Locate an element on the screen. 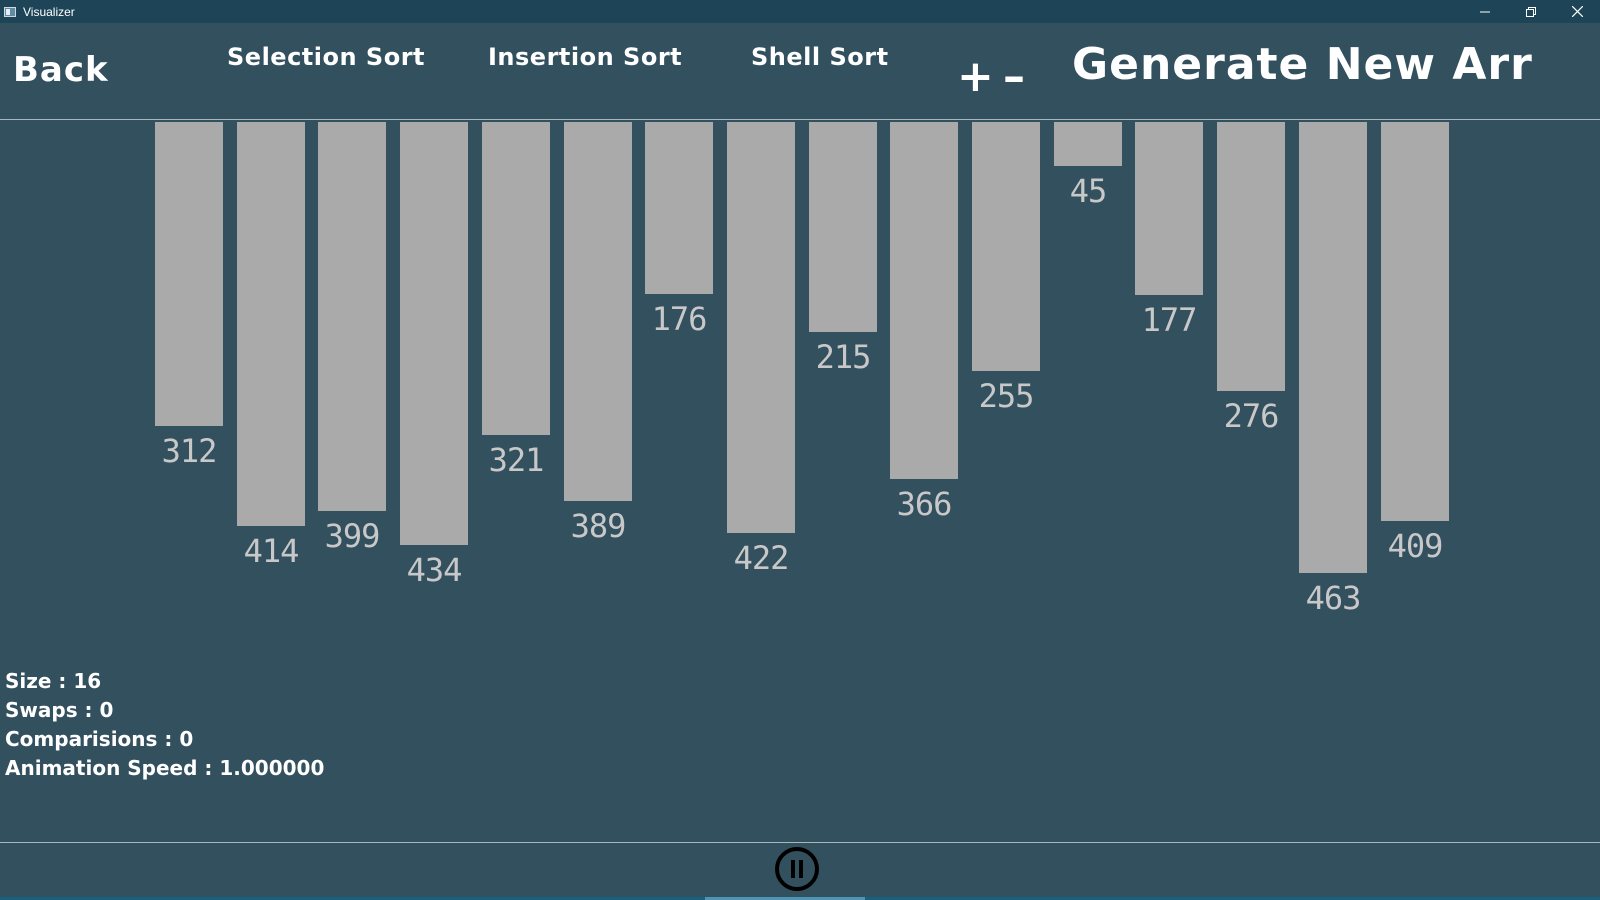 Image resolution: width=1600 pixels, height=900 pixels. bar-value-label: 177 is located at coordinates (1169, 320).